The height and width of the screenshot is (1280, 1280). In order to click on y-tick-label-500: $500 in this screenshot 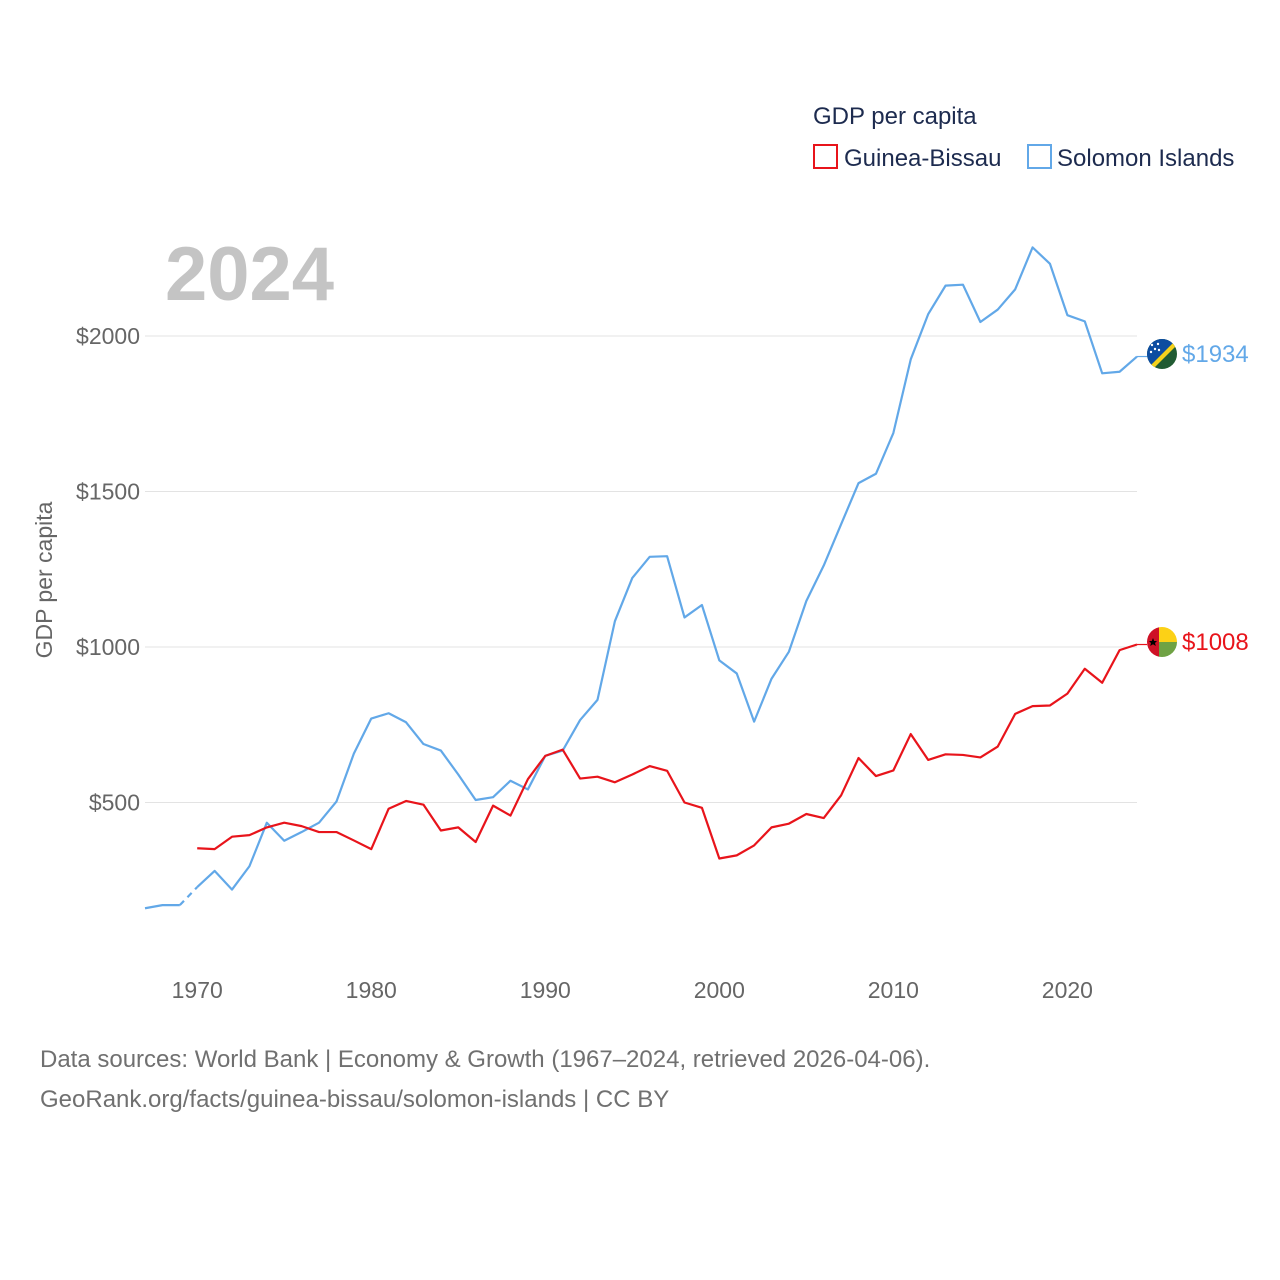, I will do `click(114, 803)`.